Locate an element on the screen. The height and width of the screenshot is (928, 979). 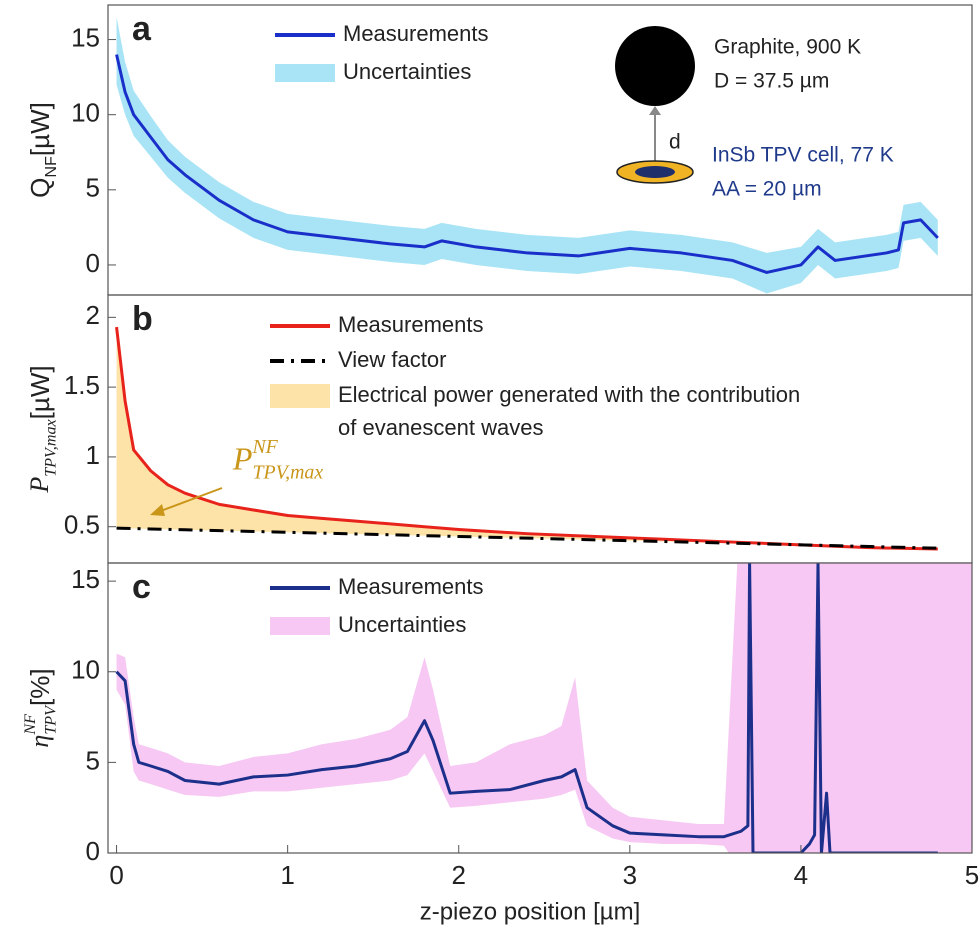
legend-label: View factor is located at coordinates (392, 359).